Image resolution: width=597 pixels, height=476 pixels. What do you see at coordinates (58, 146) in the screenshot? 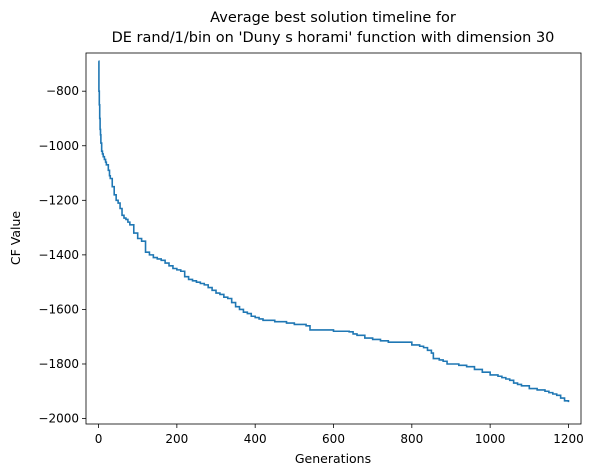
I see `y-tick-label: −1000` at bounding box center [58, 146].